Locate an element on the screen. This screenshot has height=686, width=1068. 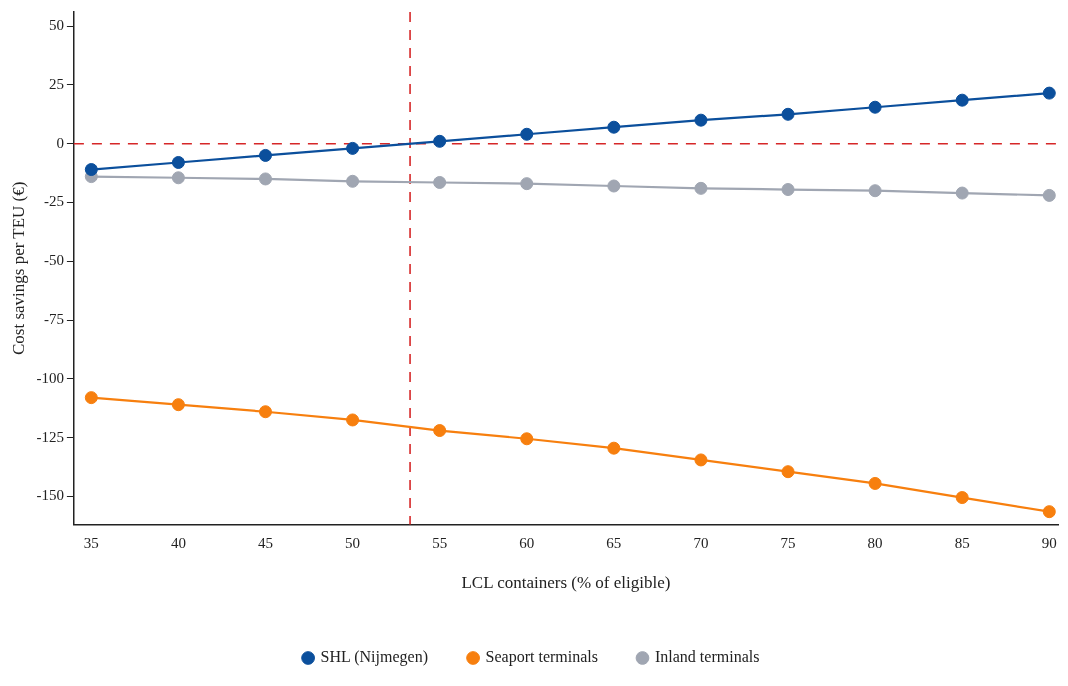
y-tick-label: -125 is located at coordinates (50, 436).